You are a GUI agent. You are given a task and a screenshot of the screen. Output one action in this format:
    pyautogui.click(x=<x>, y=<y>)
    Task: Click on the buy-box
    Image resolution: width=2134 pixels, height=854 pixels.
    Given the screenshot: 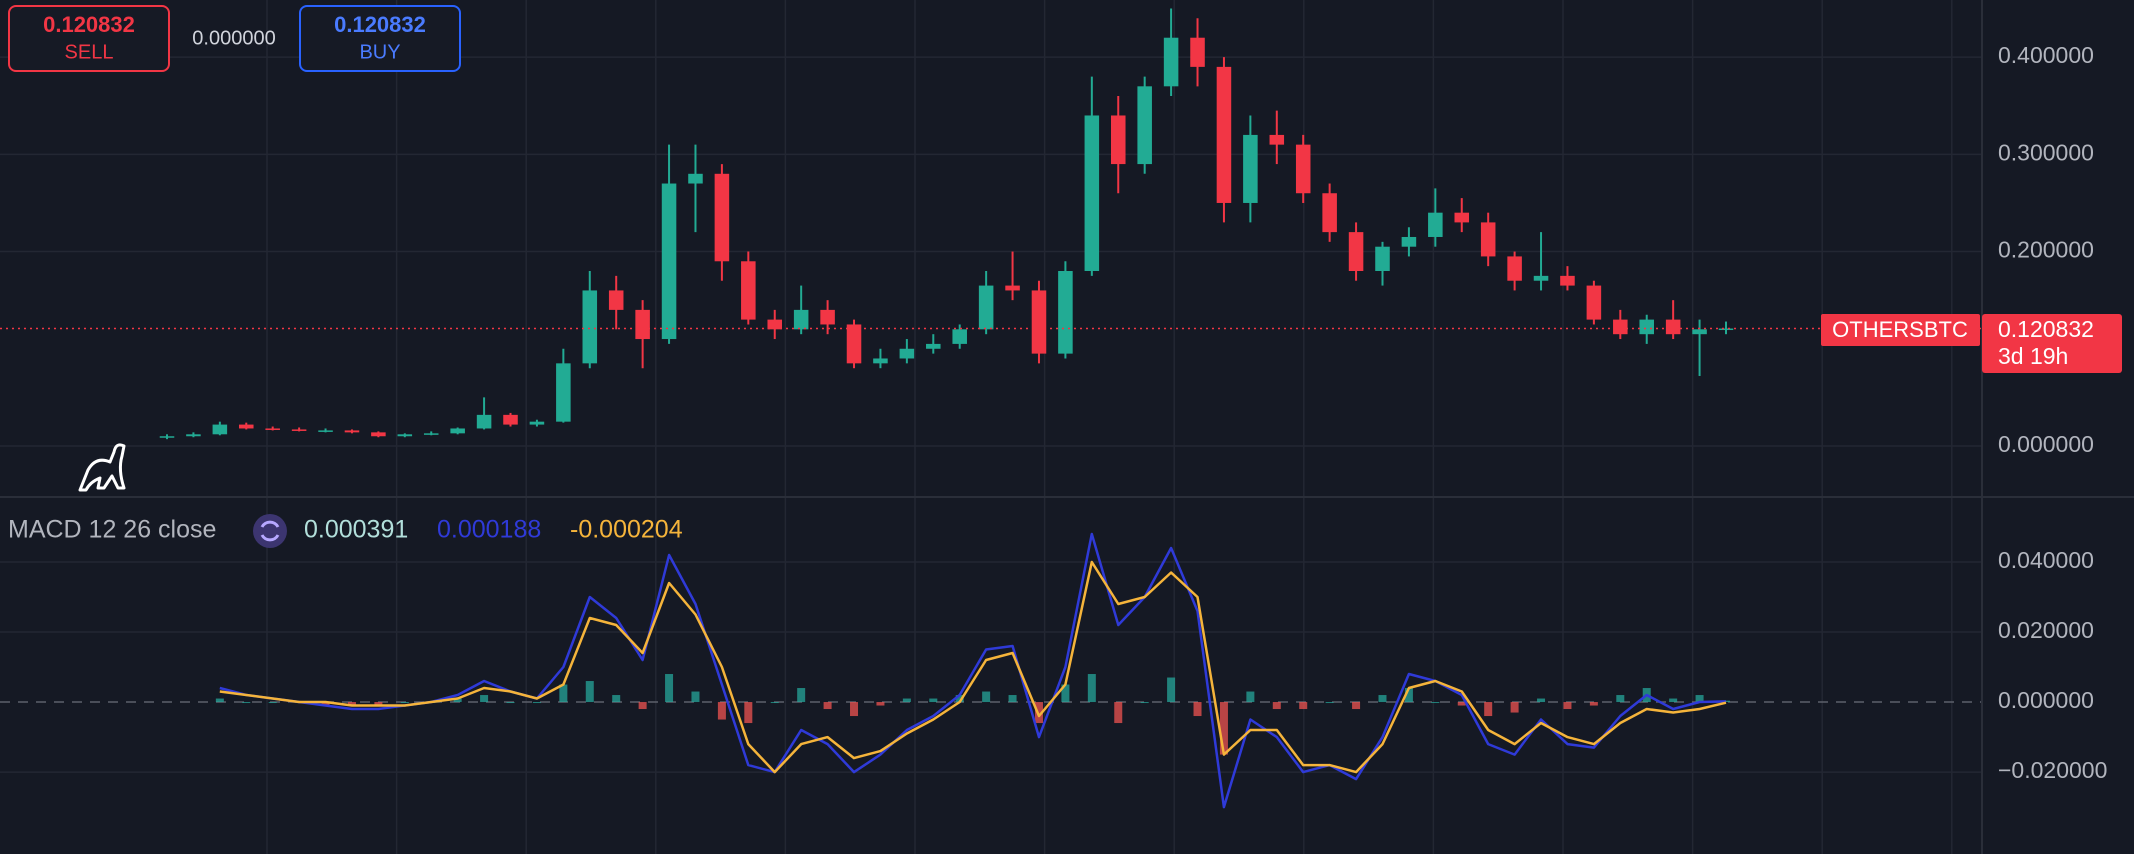 What is the action you would take?
    pyautogui.click(x=380, y=38)
    